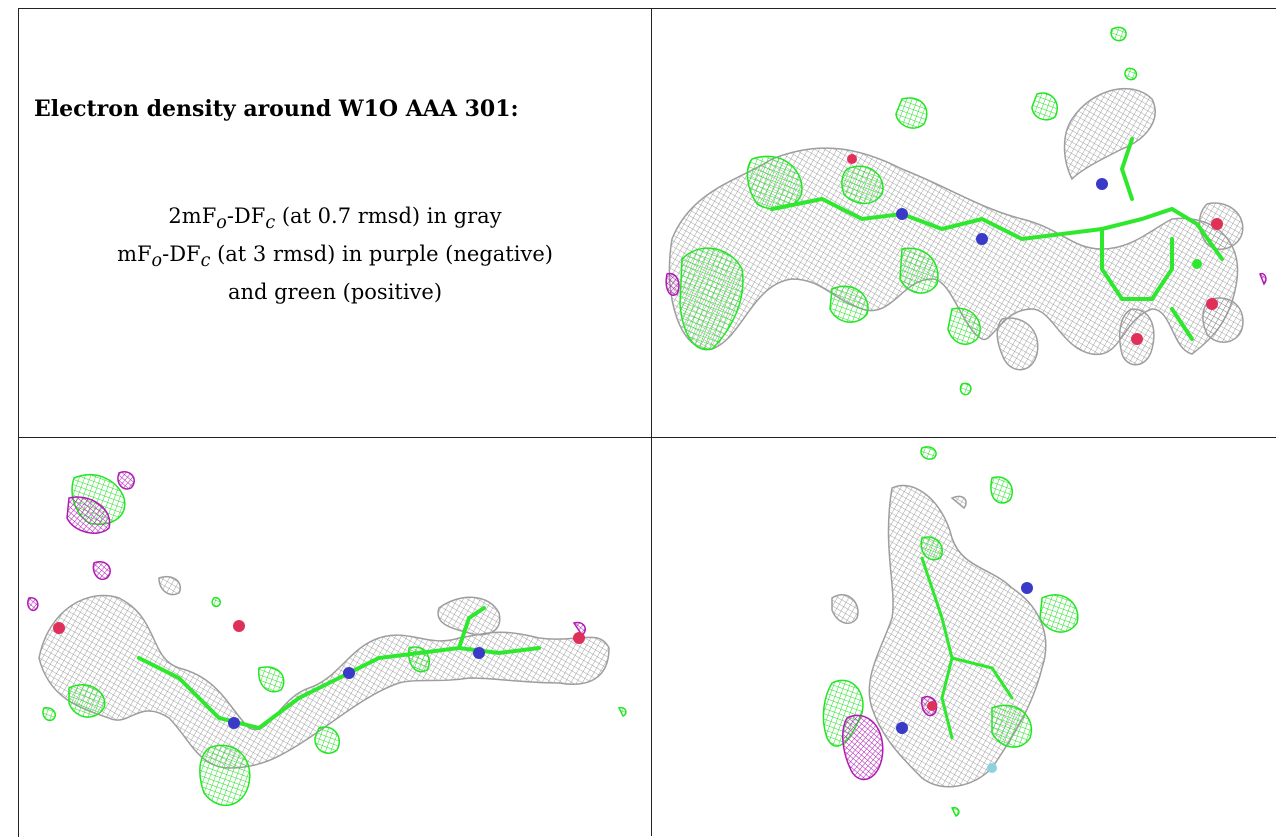  I want to click on legend-line-fofc: mFo-DFc (at 3 rmsd) in purple (negative), so click(335, 258).